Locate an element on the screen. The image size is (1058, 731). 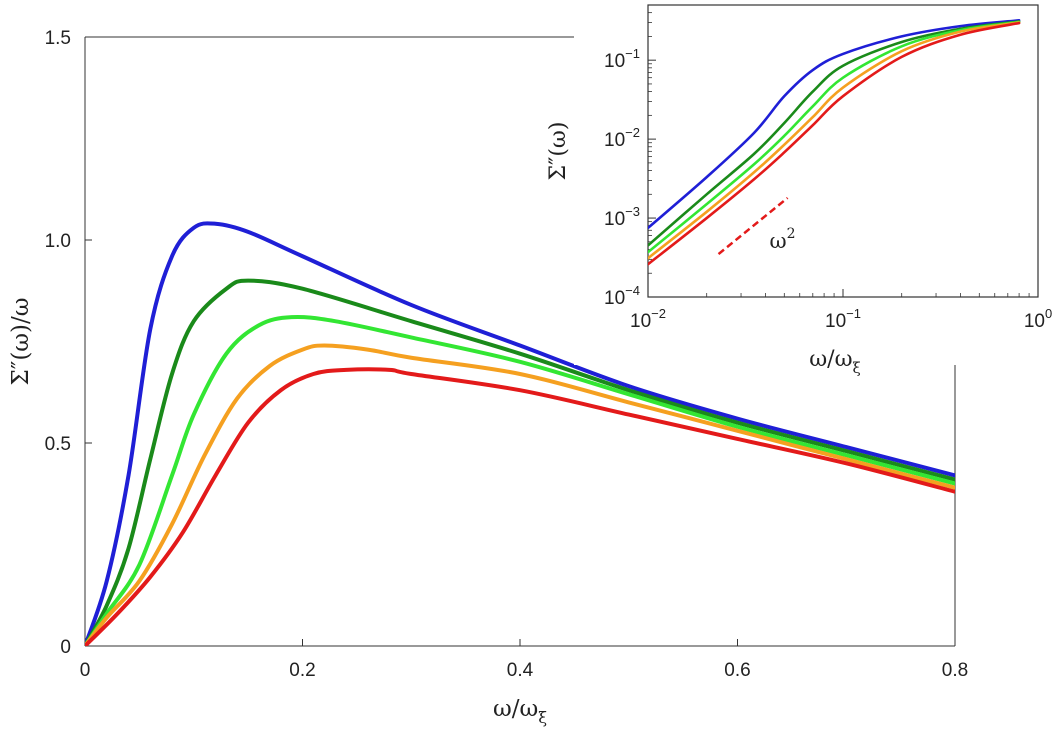
inset-frame is located at coordinates (843, 151).